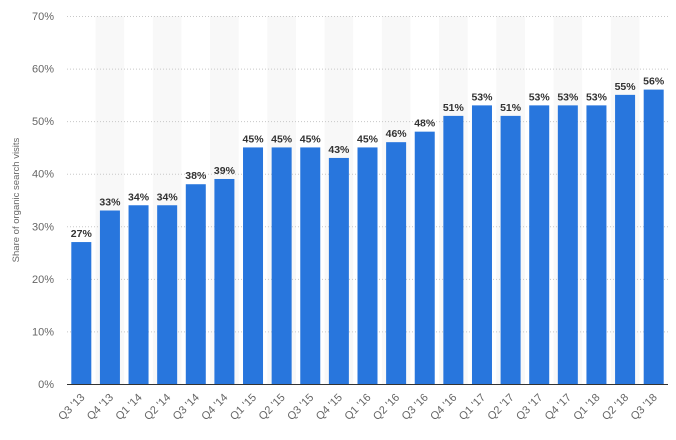 The height and width of the screenshot is (440, 676). Describe the element at coordinates (71, 407) in the screenshot. I see `x-tick-label: Q3 '13` at that location.